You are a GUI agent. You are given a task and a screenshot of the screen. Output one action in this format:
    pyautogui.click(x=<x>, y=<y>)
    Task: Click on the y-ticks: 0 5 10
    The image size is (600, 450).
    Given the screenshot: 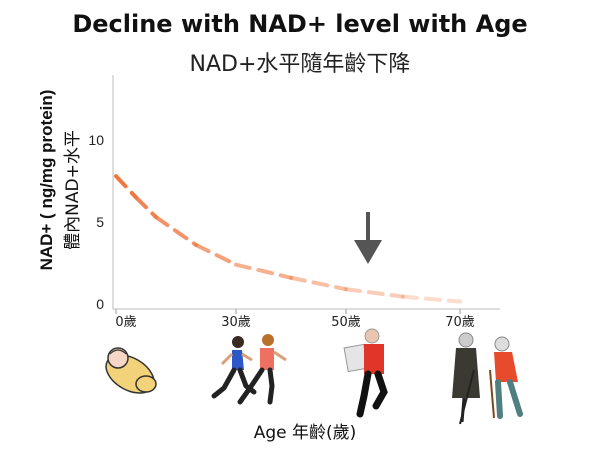 What is the action you would take?
    pyautogui.click(x=96, y=222)
    